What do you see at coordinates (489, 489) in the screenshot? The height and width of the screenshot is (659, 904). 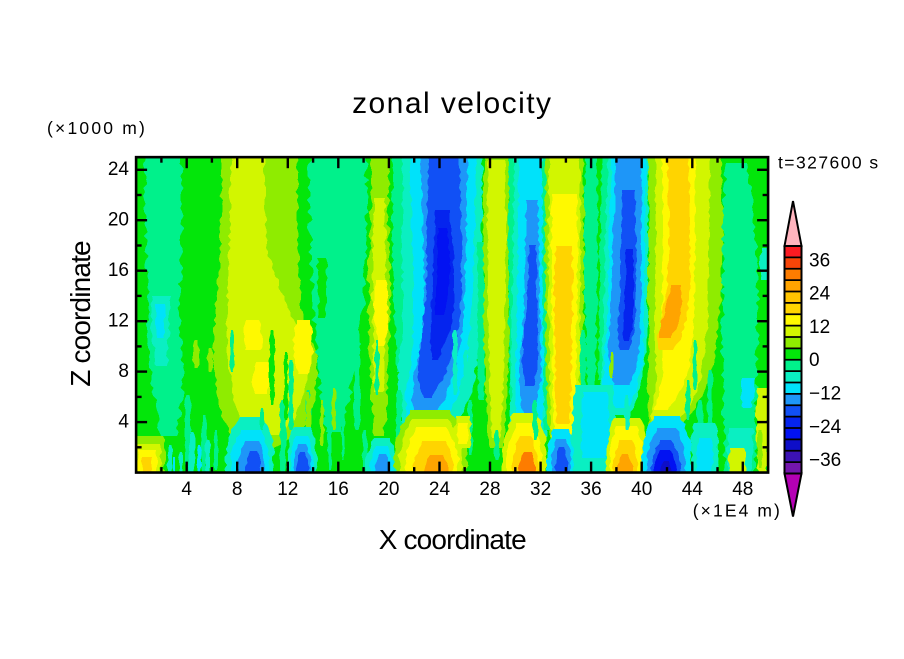 I see `svg-text: 28` at bounding box center [489, 489].